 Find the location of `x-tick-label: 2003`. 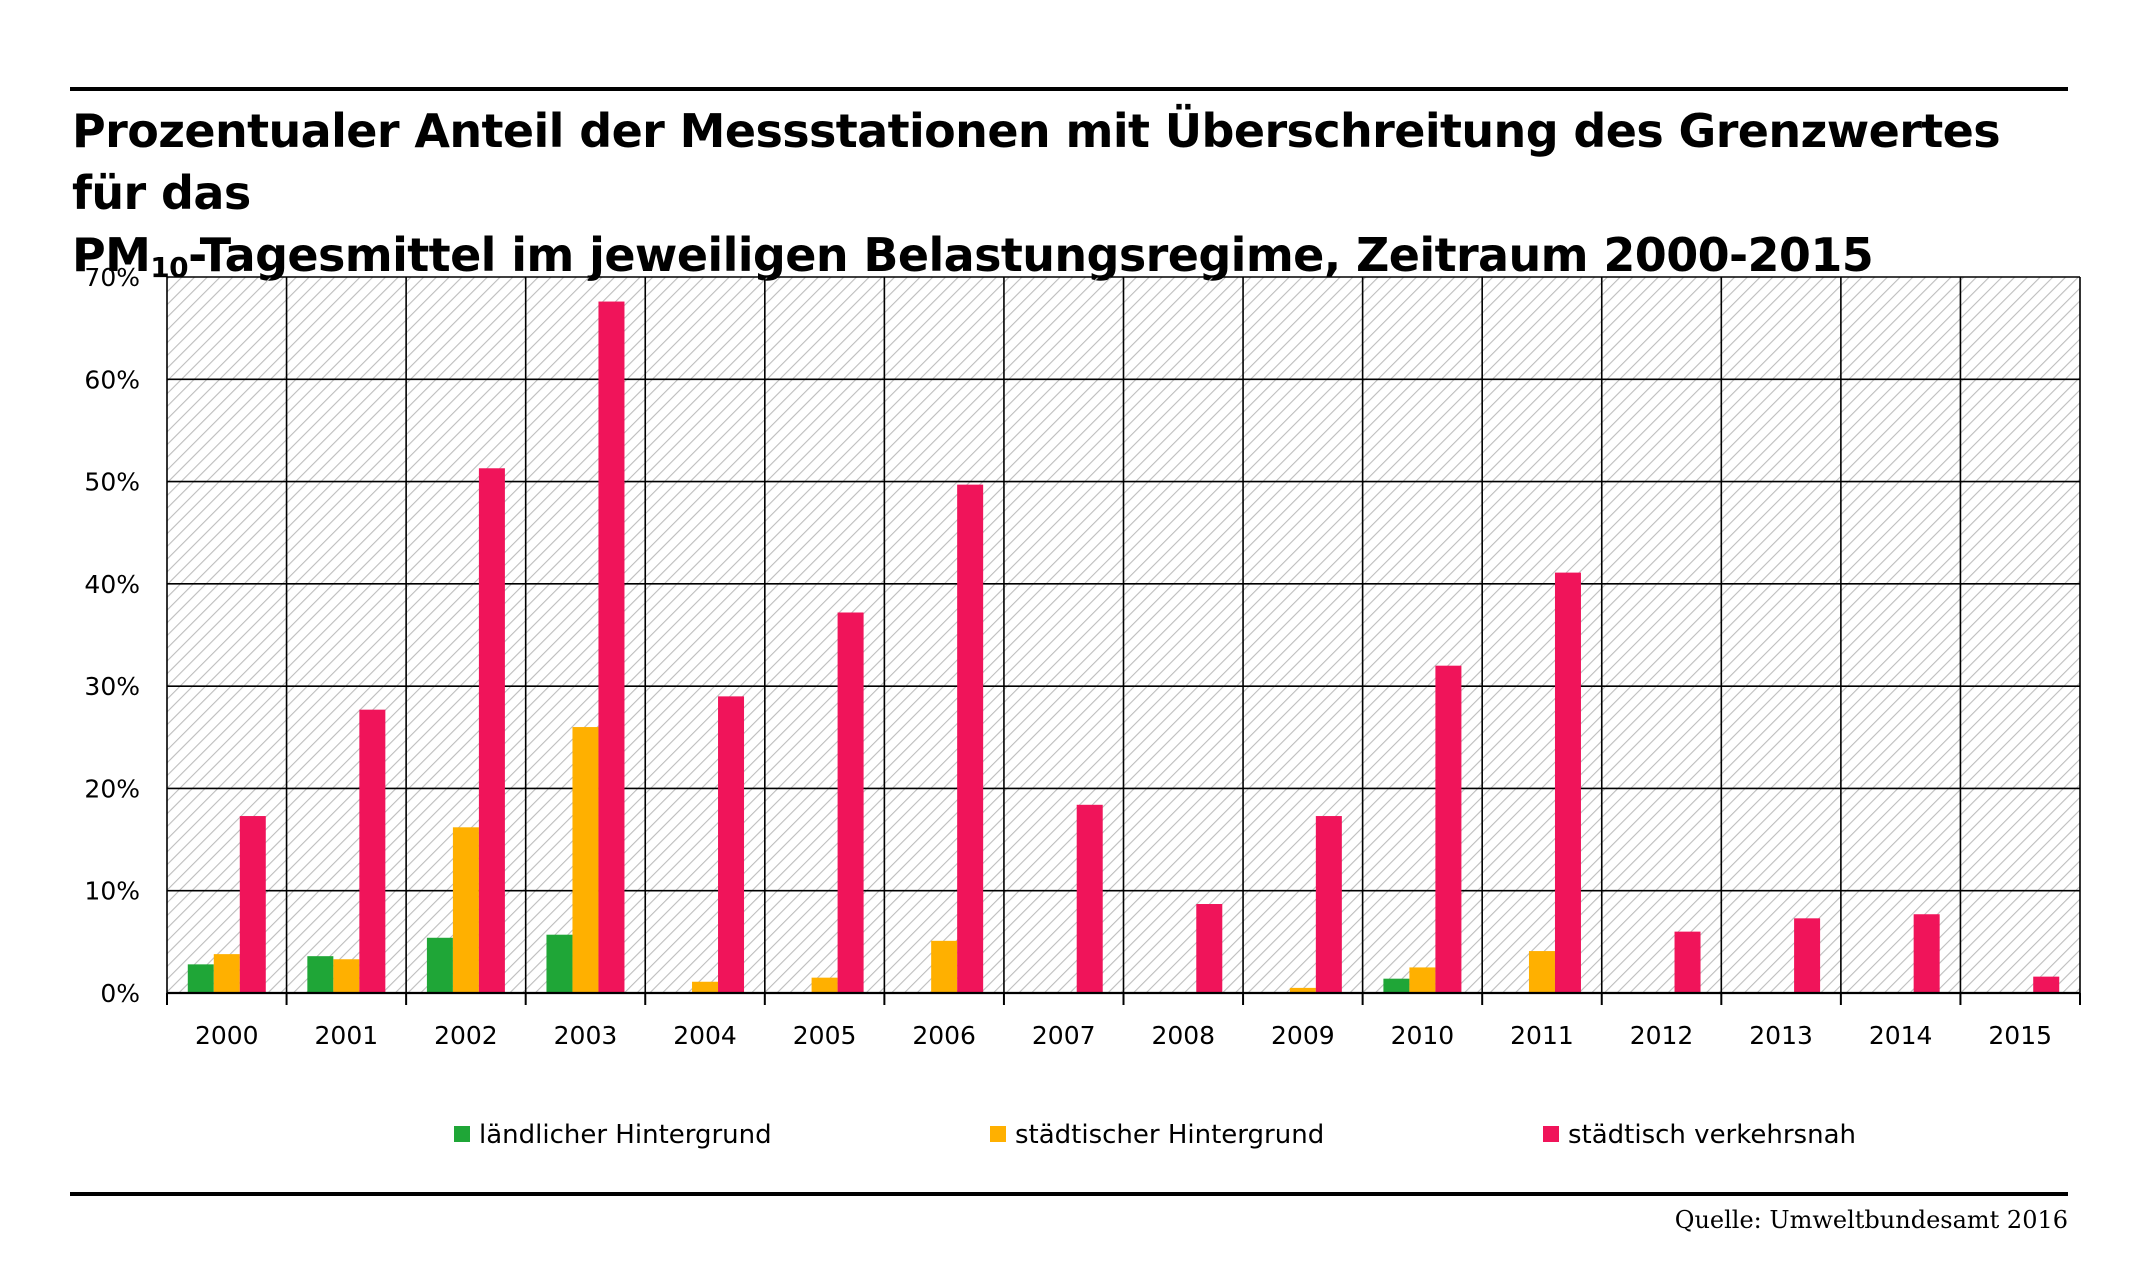

x-tick-label: 2003 is located at coordinates (586, 1035).